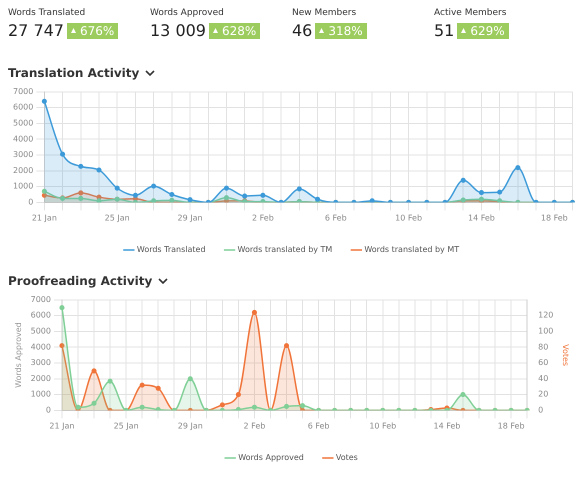  I want to click on text: 628%, so click(239, 31).